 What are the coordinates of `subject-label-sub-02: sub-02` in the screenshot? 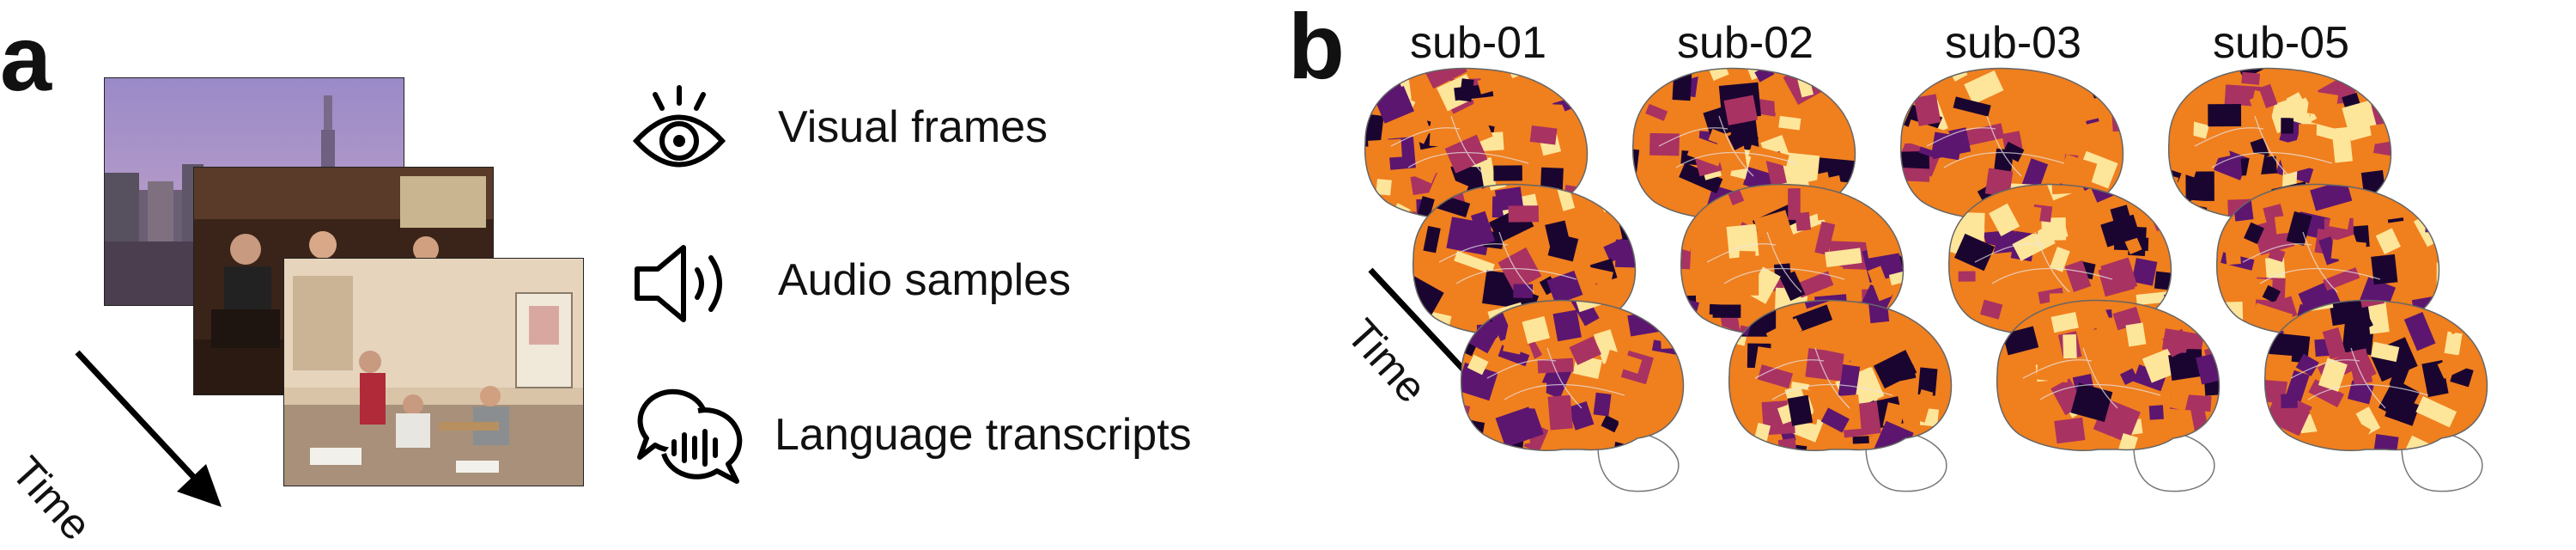 It's located at (1745, 43).